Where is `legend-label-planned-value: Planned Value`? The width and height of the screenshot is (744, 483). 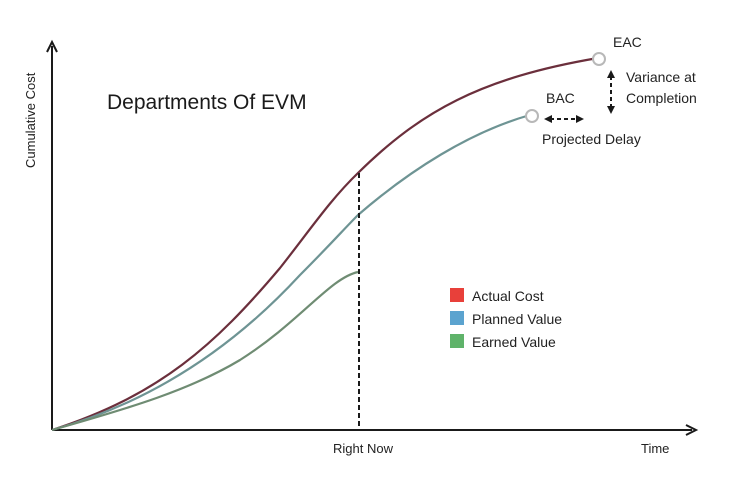
legend-label-planned-value: Planned Value is located at coordinates (517, 319).